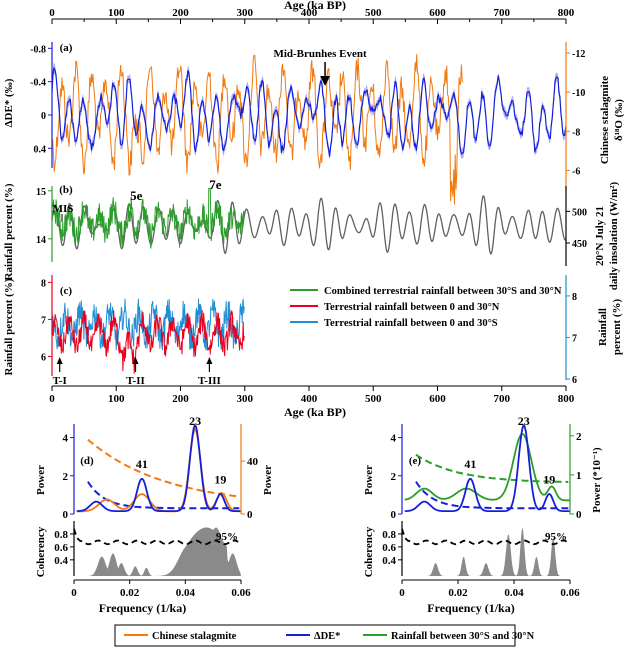 This screenshot has height=650, width=639. Describe the element at coordinates (579, 515) in the screenshot. I see `panel-e-right-tick-label: 0` at that location.